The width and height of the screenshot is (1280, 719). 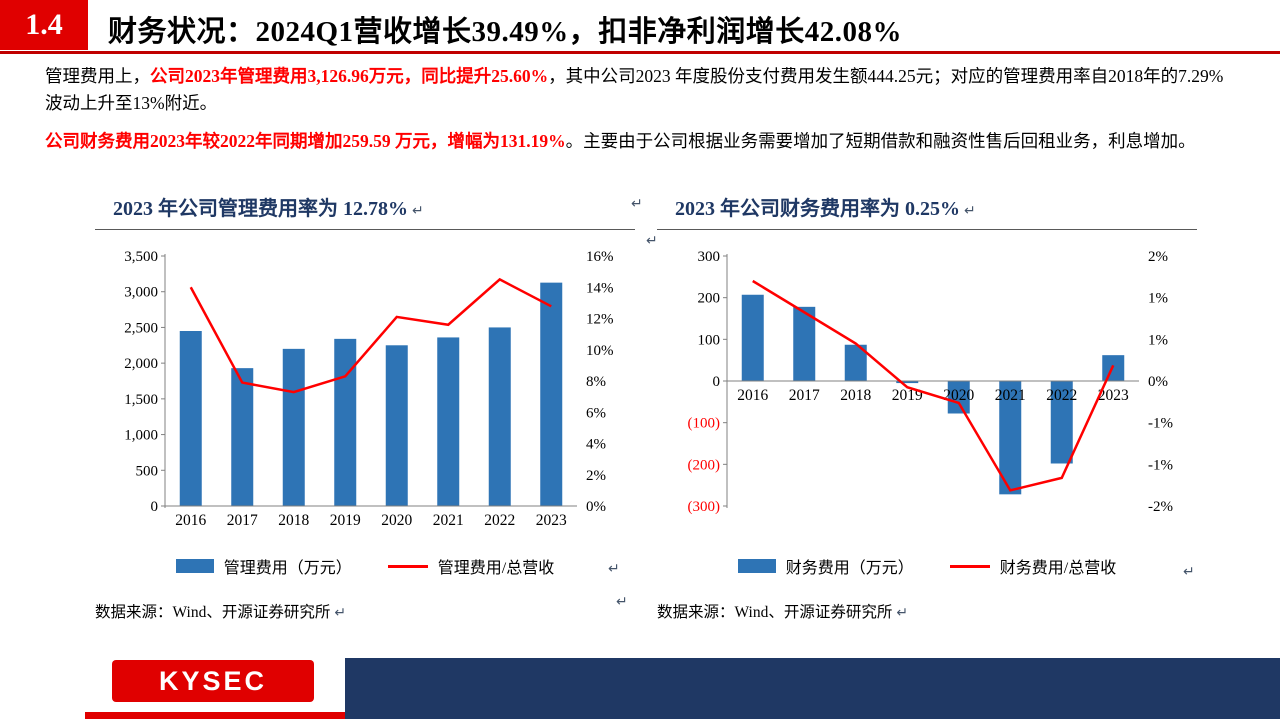 What do you see at coordinates (600, 351) in the screenshot?
I see `svg-text: 10%` at bounding box center [600, 351].